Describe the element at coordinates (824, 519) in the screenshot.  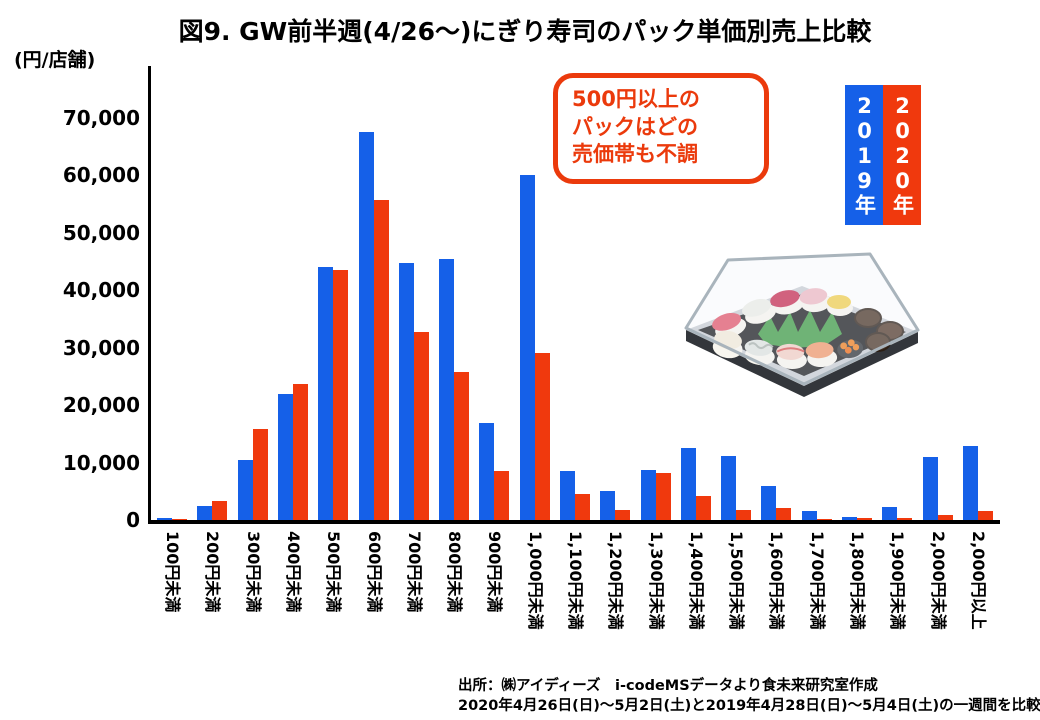
I see `bar-2020年-1,700円未満` at that location.